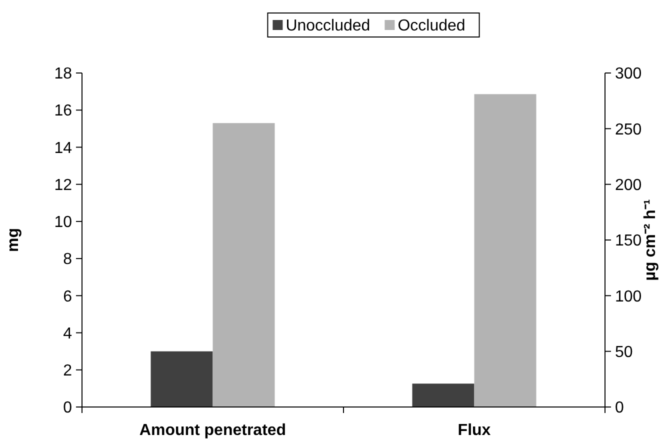  What do you see at coordinates (63, 148) in the screenshot?
I see `y-tick-label: 14` at bounding box center [63, 148].